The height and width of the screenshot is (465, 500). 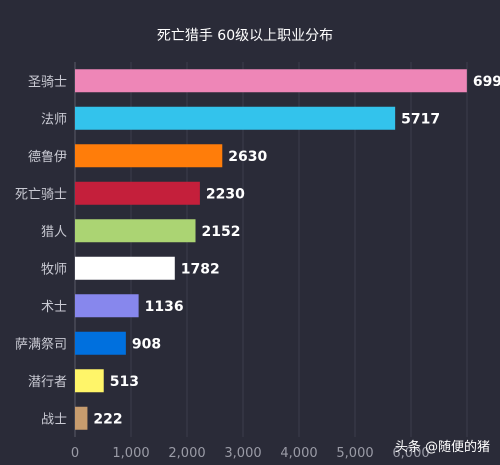 I want to click on value-label: 2630, so click(x=247, y=157).